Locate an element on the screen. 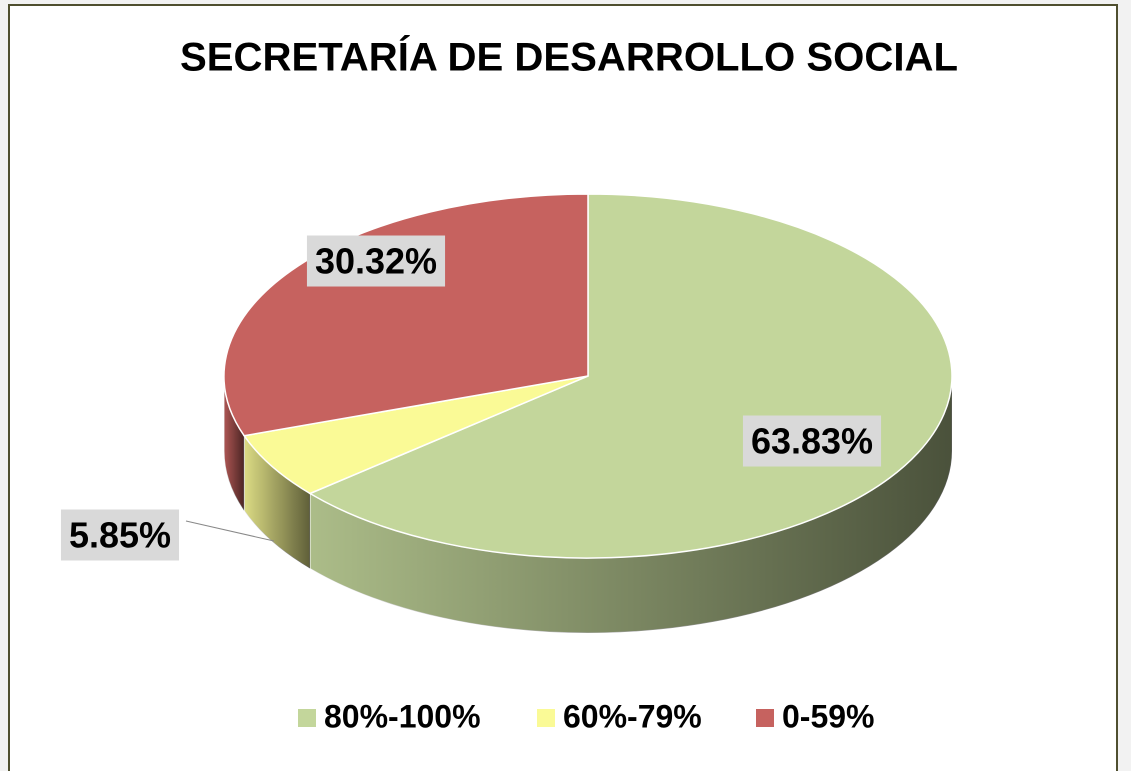 Image resolution: width=1131 pixels, height=771 pixels. leader-line is located at coordinates (230, 531).